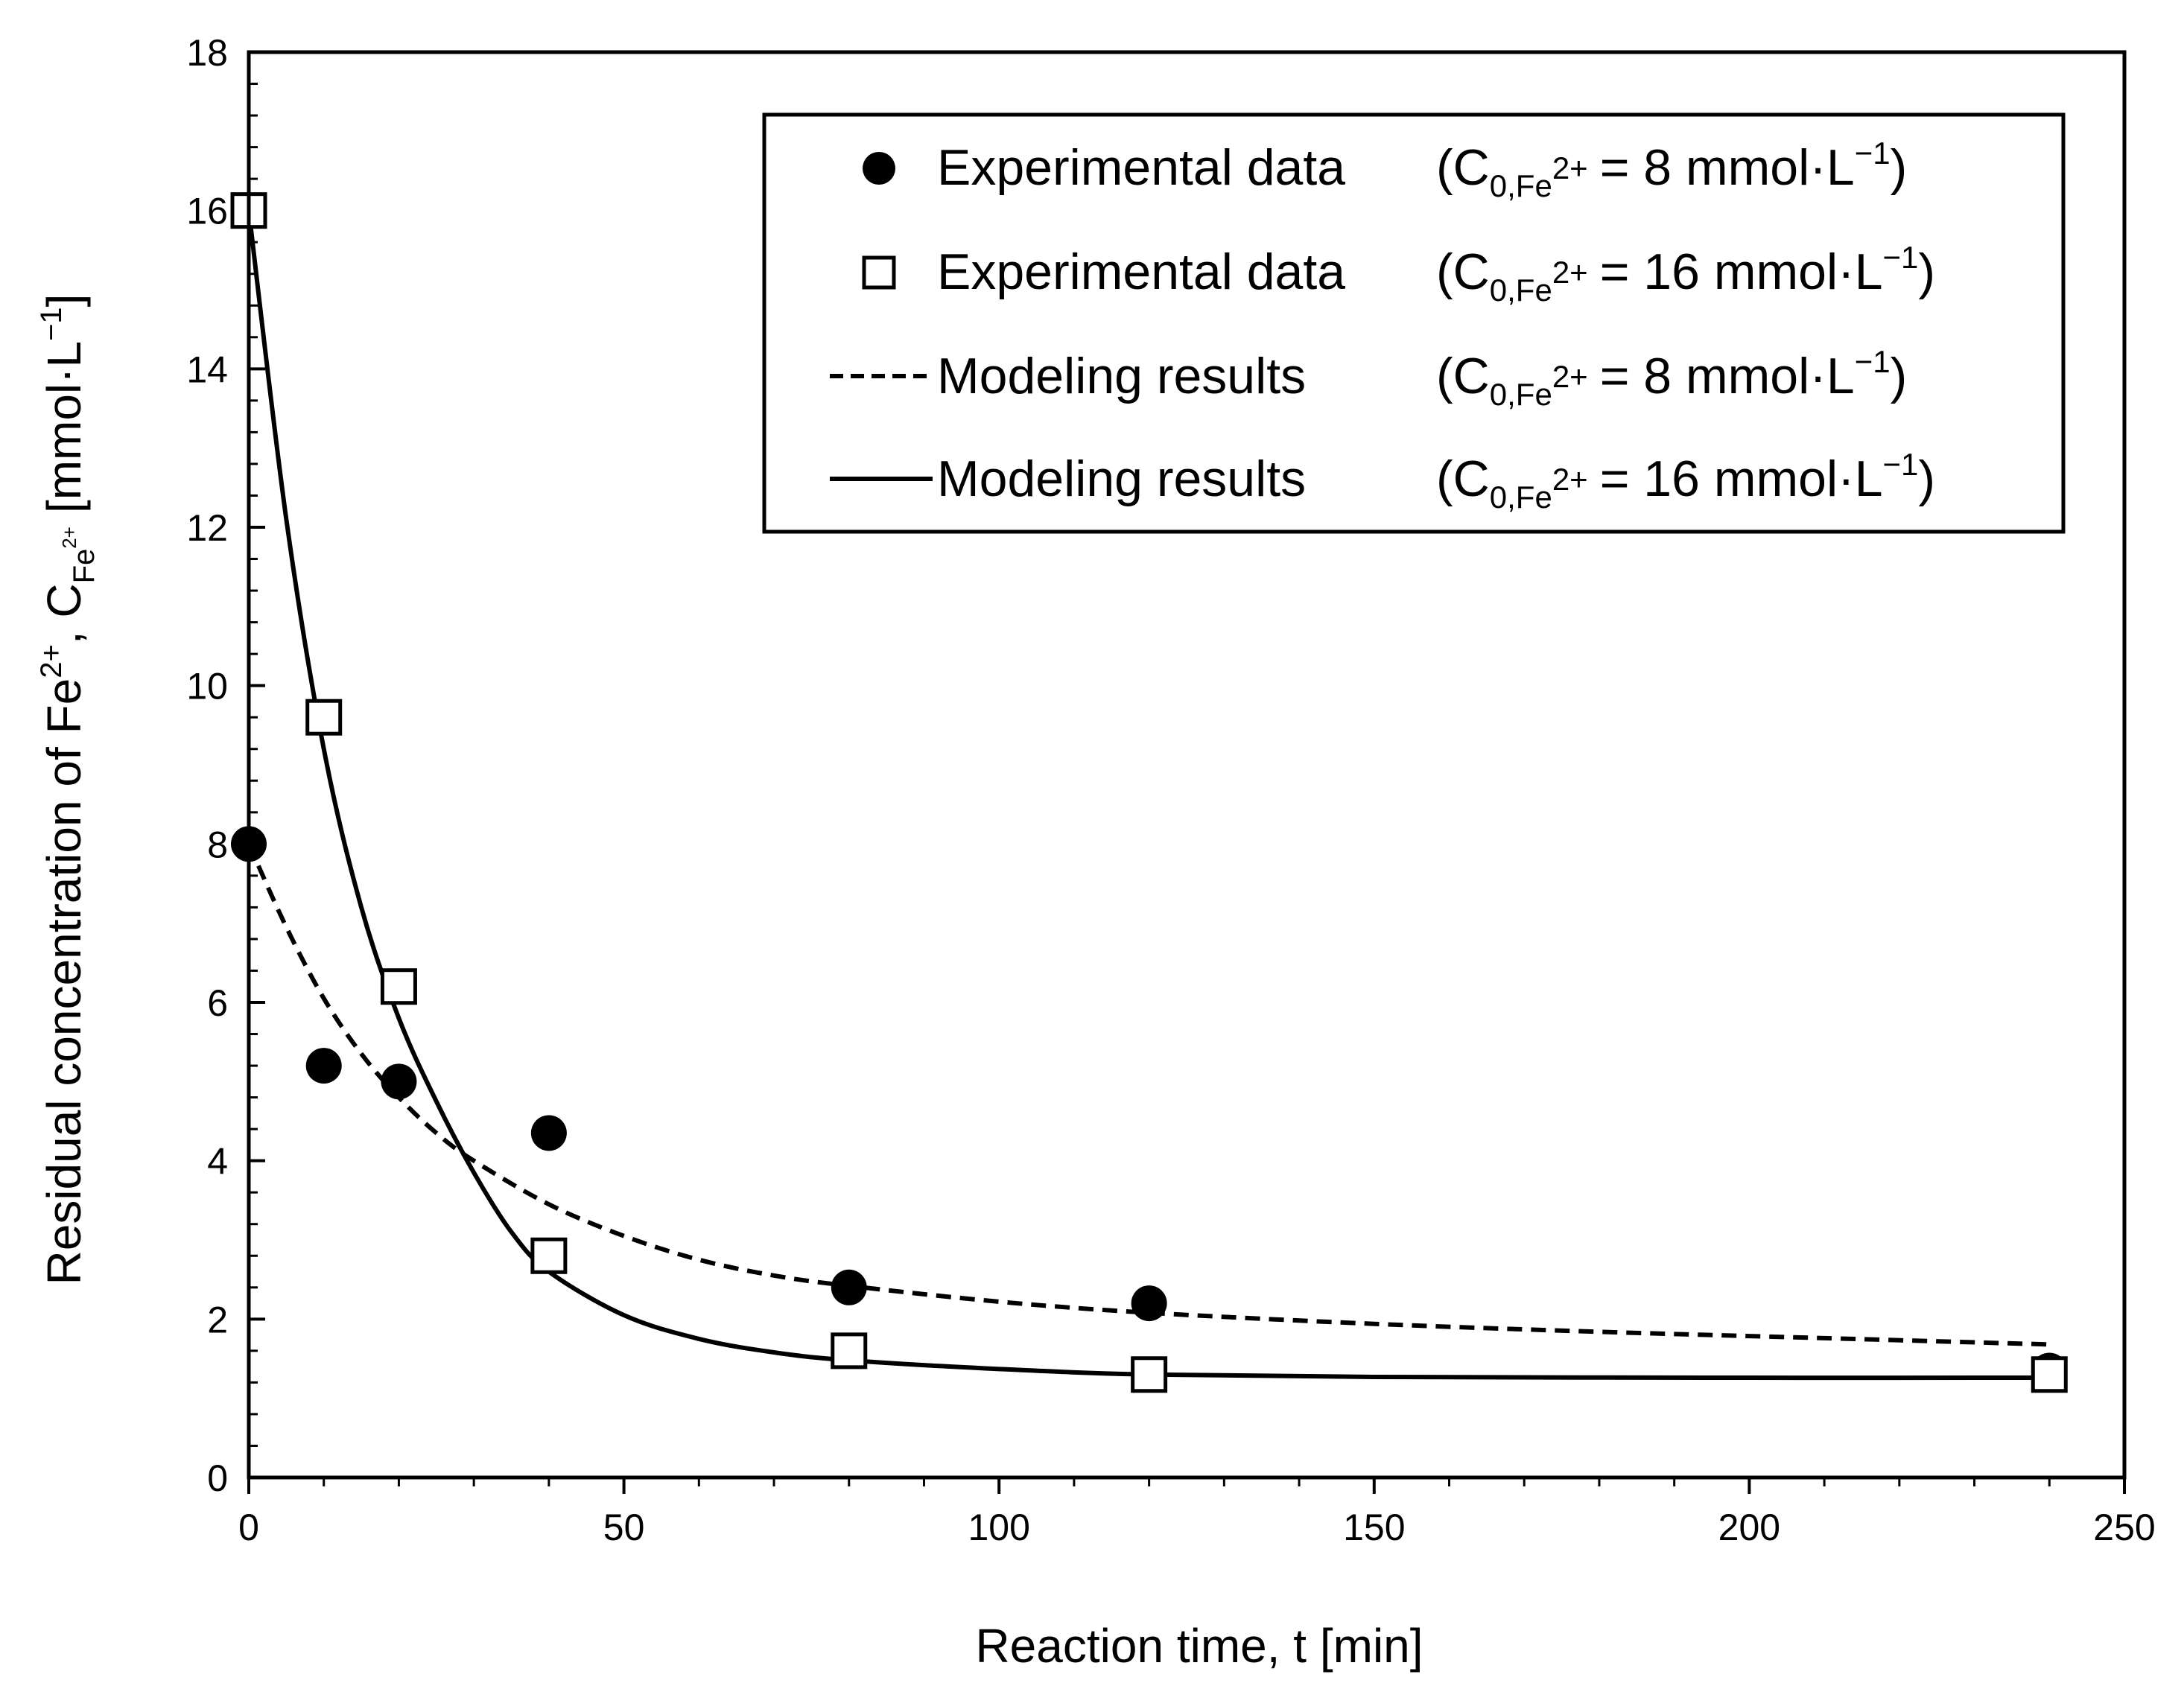 The image size is (2184, 1686). Describe the element at coordinates (1521, 290) in the screenshot. I see `legend-entry-2-sub: 0,Fe` at that location.